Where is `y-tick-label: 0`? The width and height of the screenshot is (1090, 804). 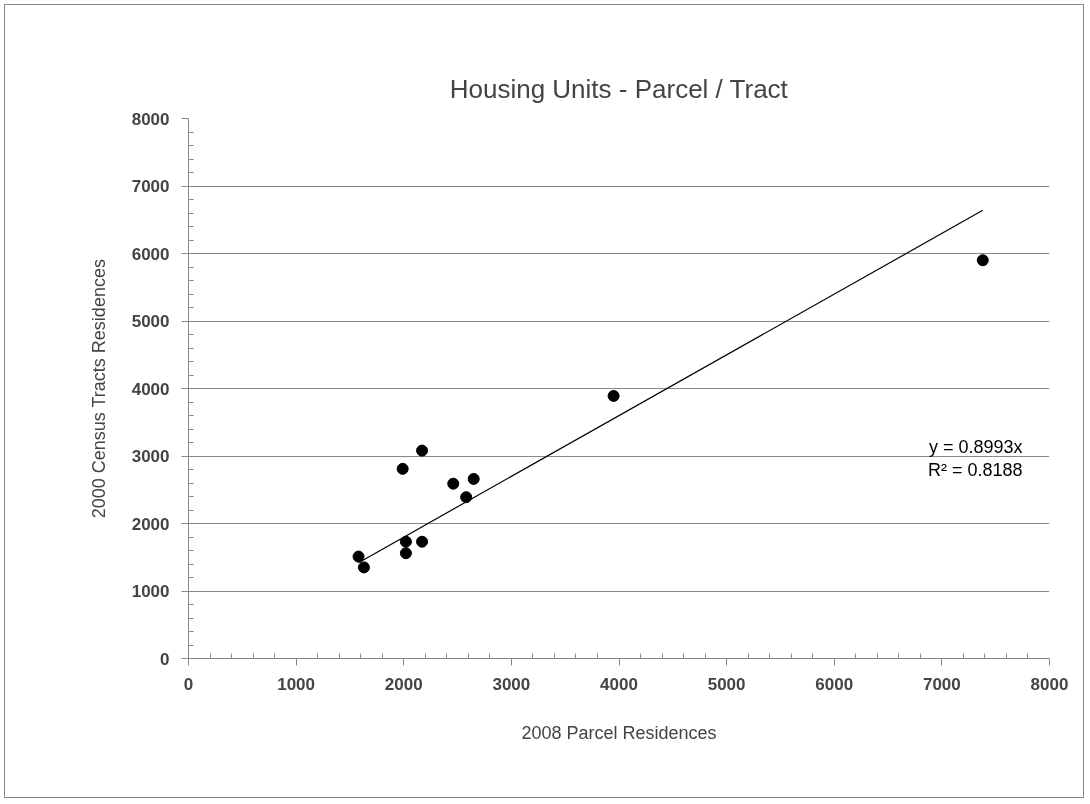
y-tick-label: 0 is located at coordinates (165, 659).